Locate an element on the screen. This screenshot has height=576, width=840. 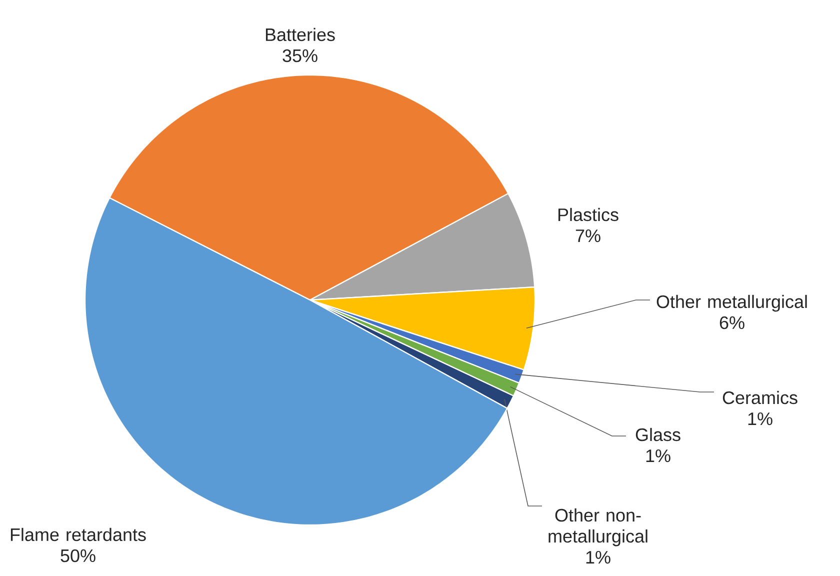
slice-label: Other metallurgical is located at coordinates (731, 303).